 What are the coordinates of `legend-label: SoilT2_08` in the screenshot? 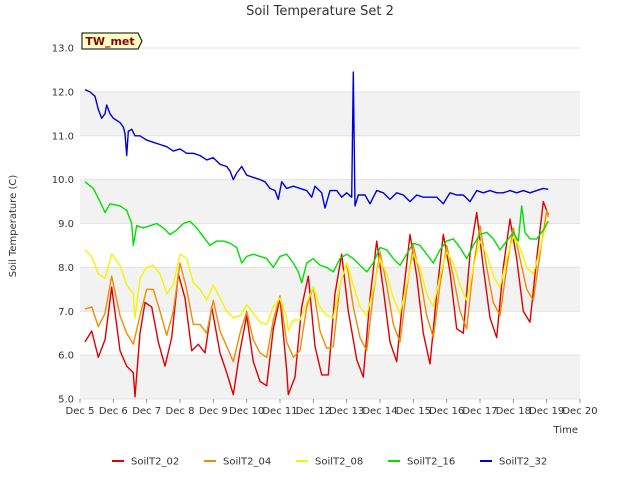 It's located at (339, 462).